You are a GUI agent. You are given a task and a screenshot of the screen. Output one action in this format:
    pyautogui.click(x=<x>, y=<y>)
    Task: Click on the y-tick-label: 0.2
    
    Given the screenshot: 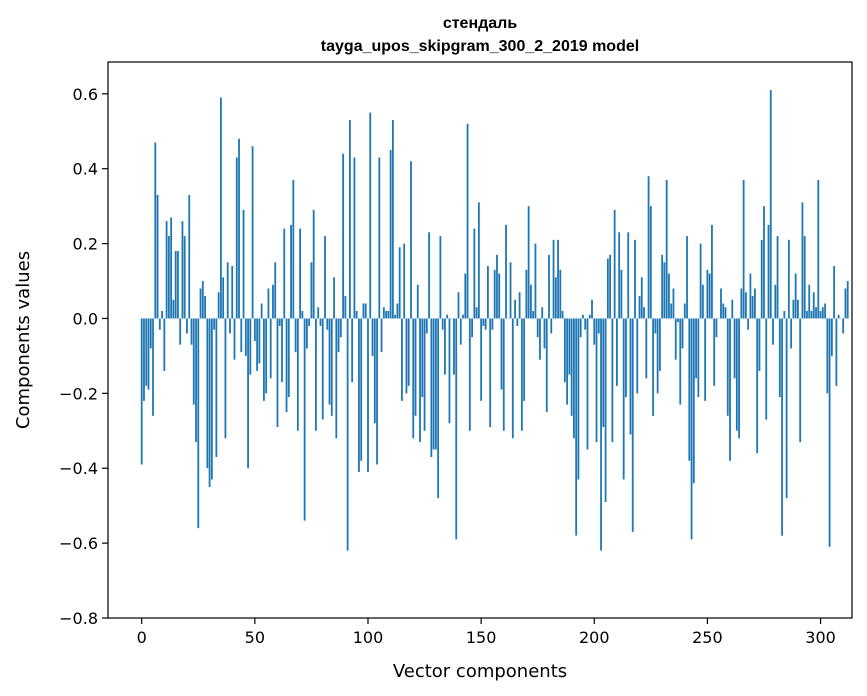 What is the action you would take?
    pyautogui.click(x=85, y=244)
    